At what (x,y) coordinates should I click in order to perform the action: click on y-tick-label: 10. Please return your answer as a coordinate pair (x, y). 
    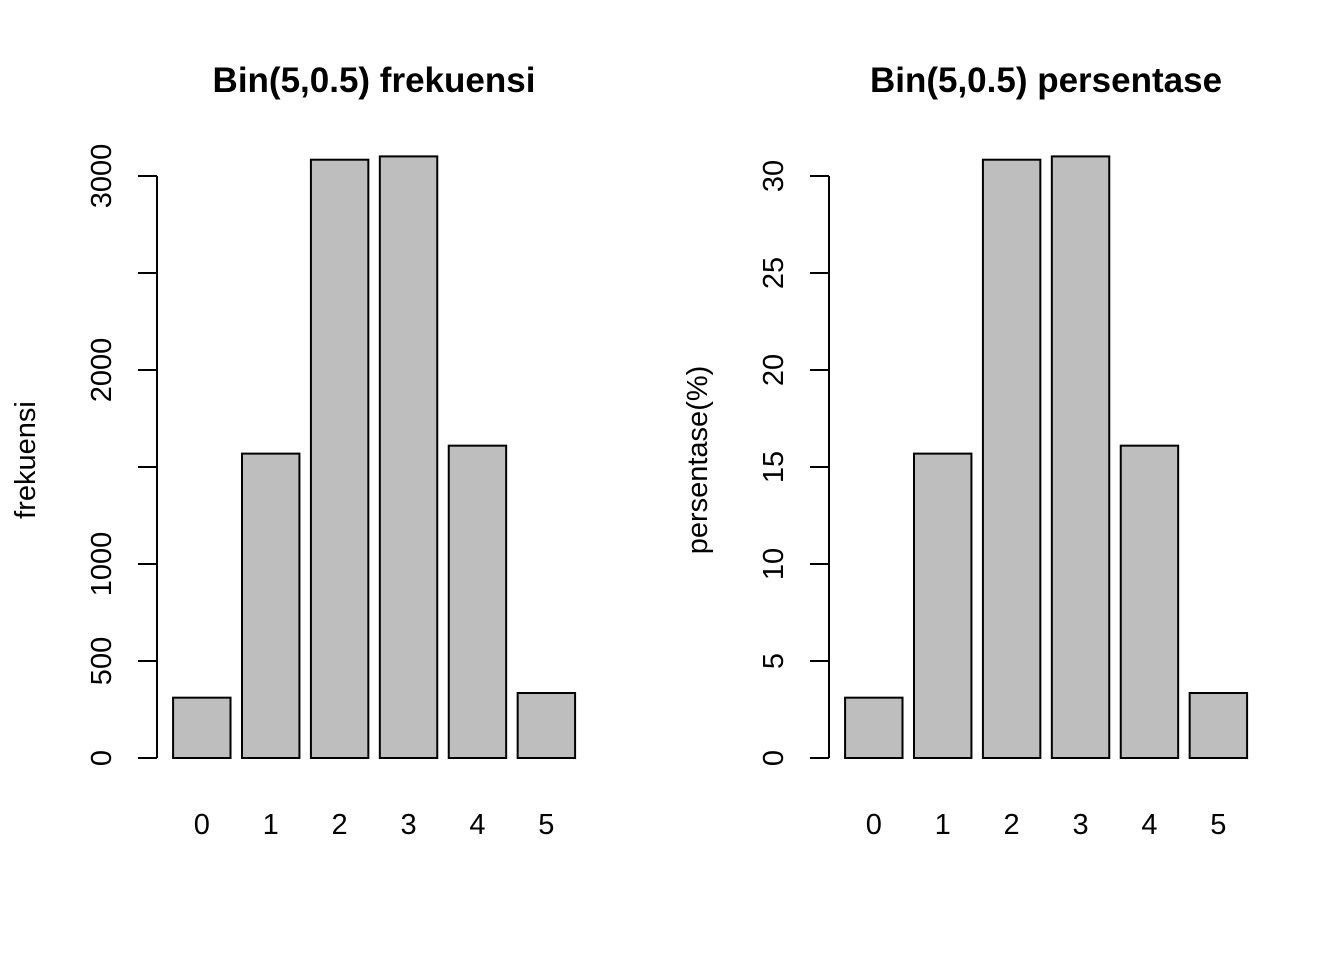
    Looking at the image, I should click on (774, 564).